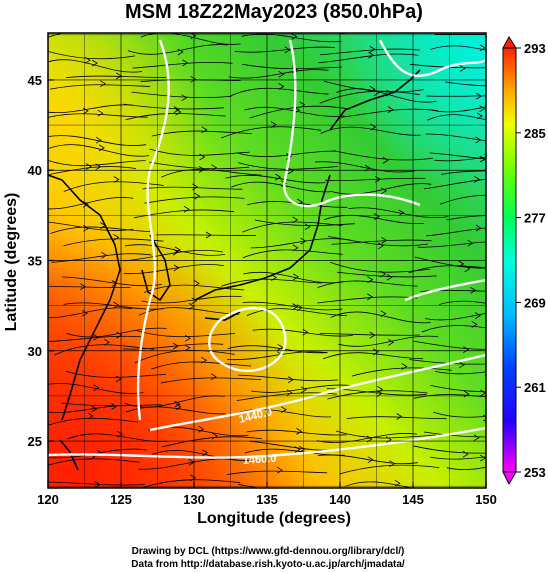  Describe the element at coordinates (267, 494) in the screenshot. I see `x-axis-ticks: 120 125 130 135 140 145 150` at that location.